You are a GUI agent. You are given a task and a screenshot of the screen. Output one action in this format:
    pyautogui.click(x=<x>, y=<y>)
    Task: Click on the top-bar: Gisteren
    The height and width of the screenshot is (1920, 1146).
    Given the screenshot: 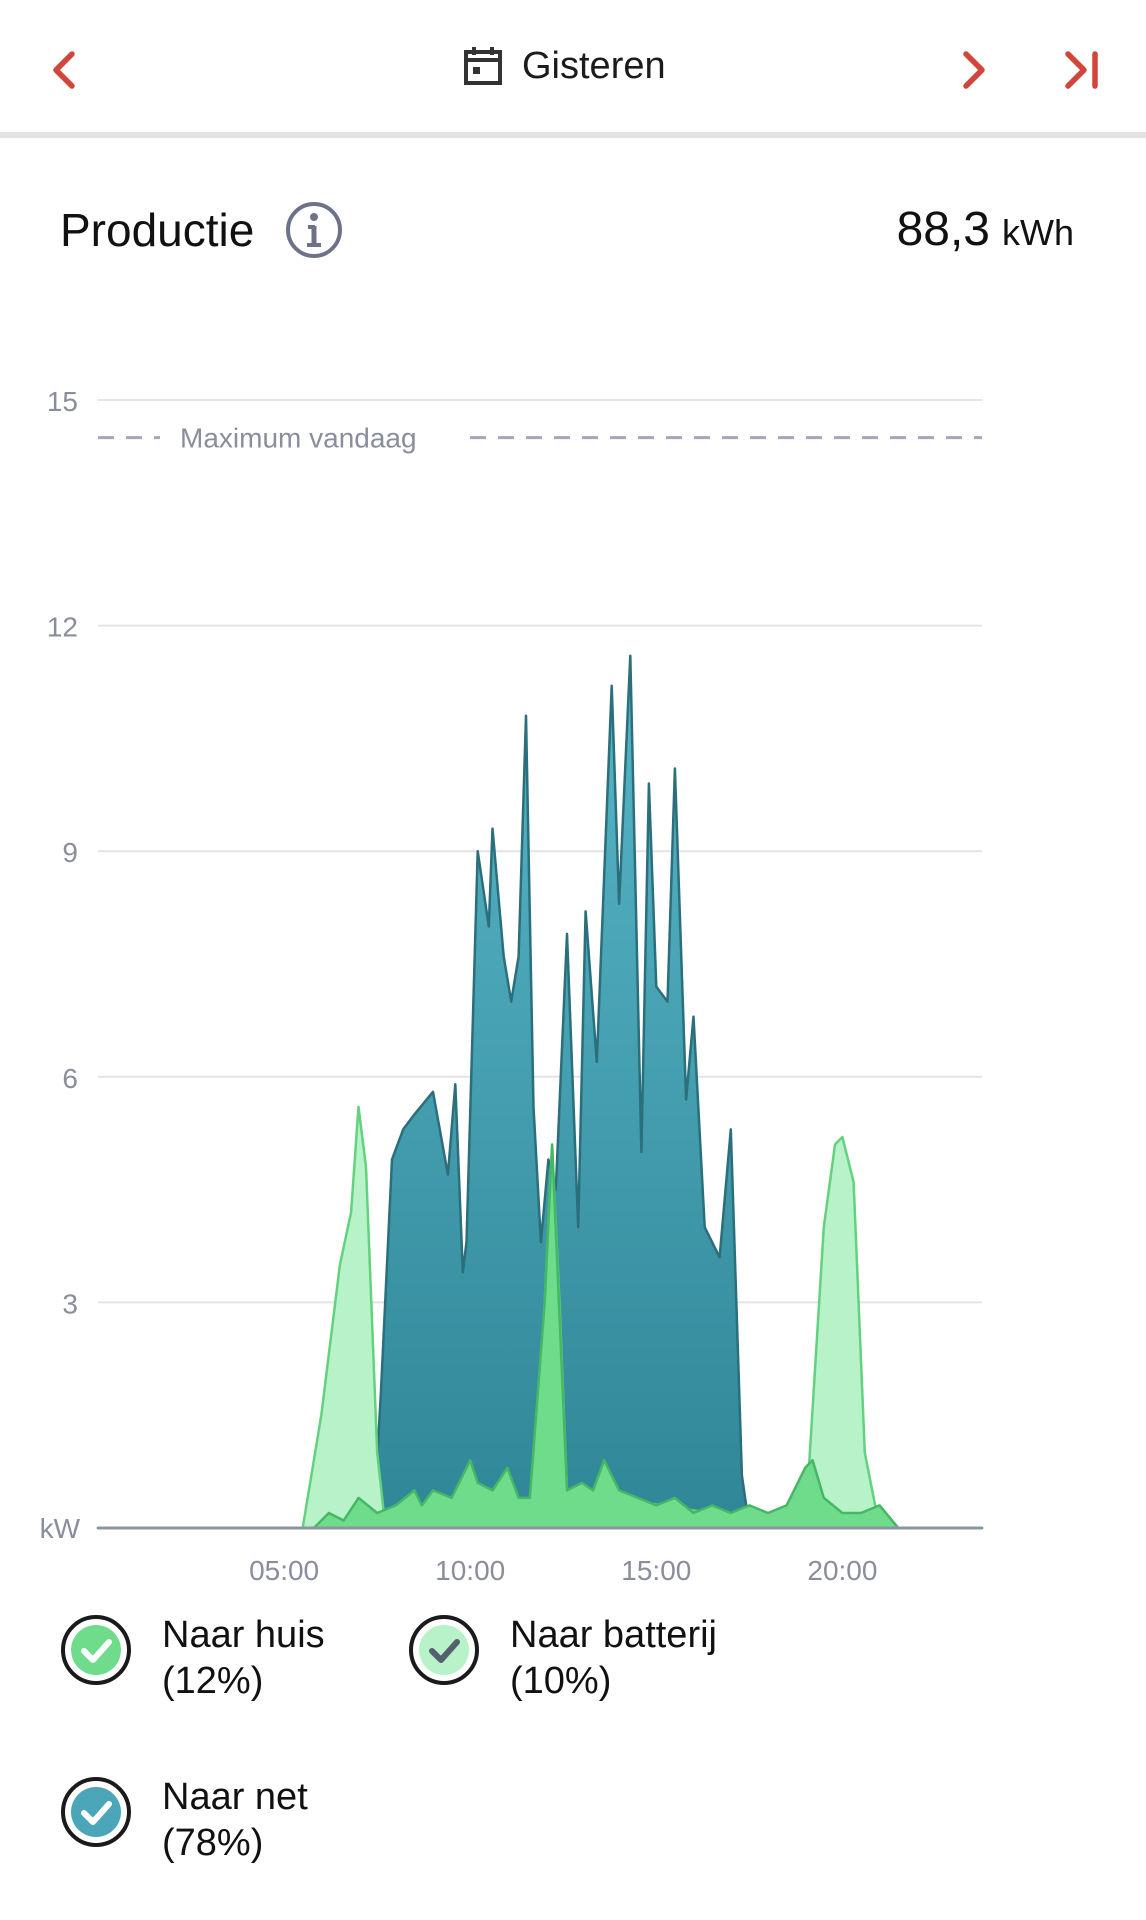 What is the action you would take?
    pyautogui.click(x=573, y=69)
    